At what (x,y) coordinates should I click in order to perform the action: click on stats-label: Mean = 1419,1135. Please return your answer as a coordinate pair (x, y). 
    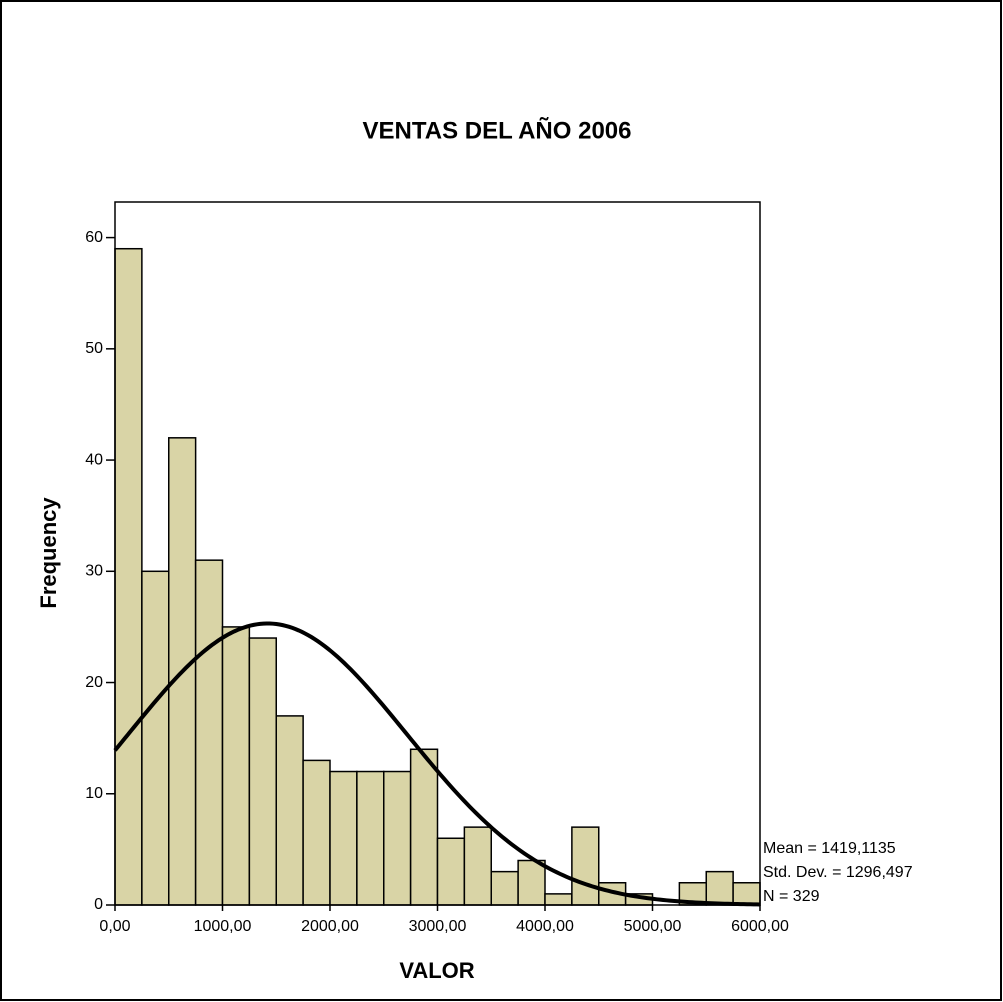
    Looking at the image, I should click on (829, 848).